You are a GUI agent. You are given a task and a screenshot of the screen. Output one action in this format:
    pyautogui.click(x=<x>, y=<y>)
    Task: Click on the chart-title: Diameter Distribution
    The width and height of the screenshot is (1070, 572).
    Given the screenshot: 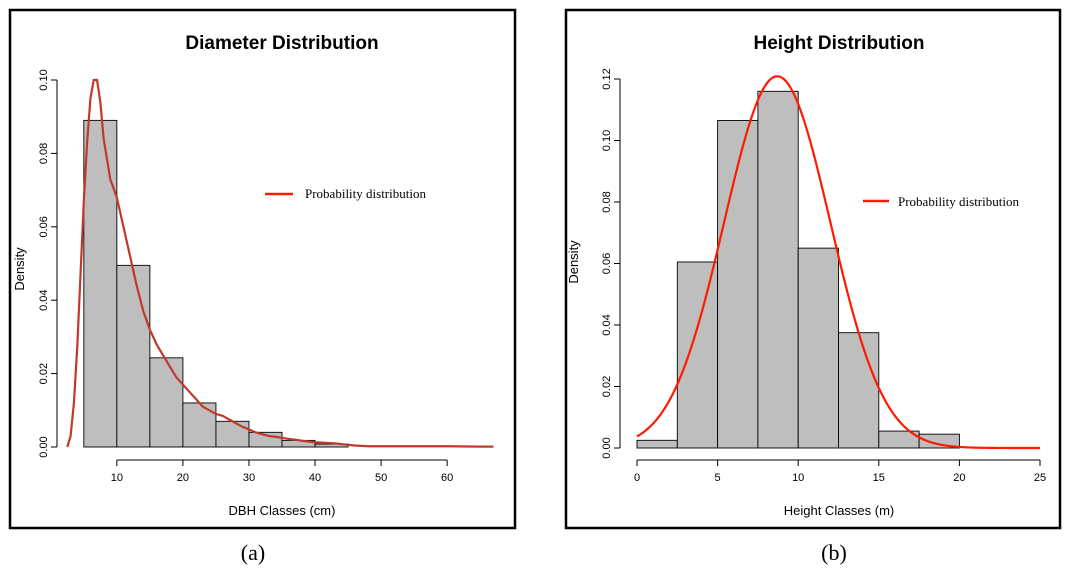 What is the action you would take?
    pyautogui.click(x=281, y=43)
    